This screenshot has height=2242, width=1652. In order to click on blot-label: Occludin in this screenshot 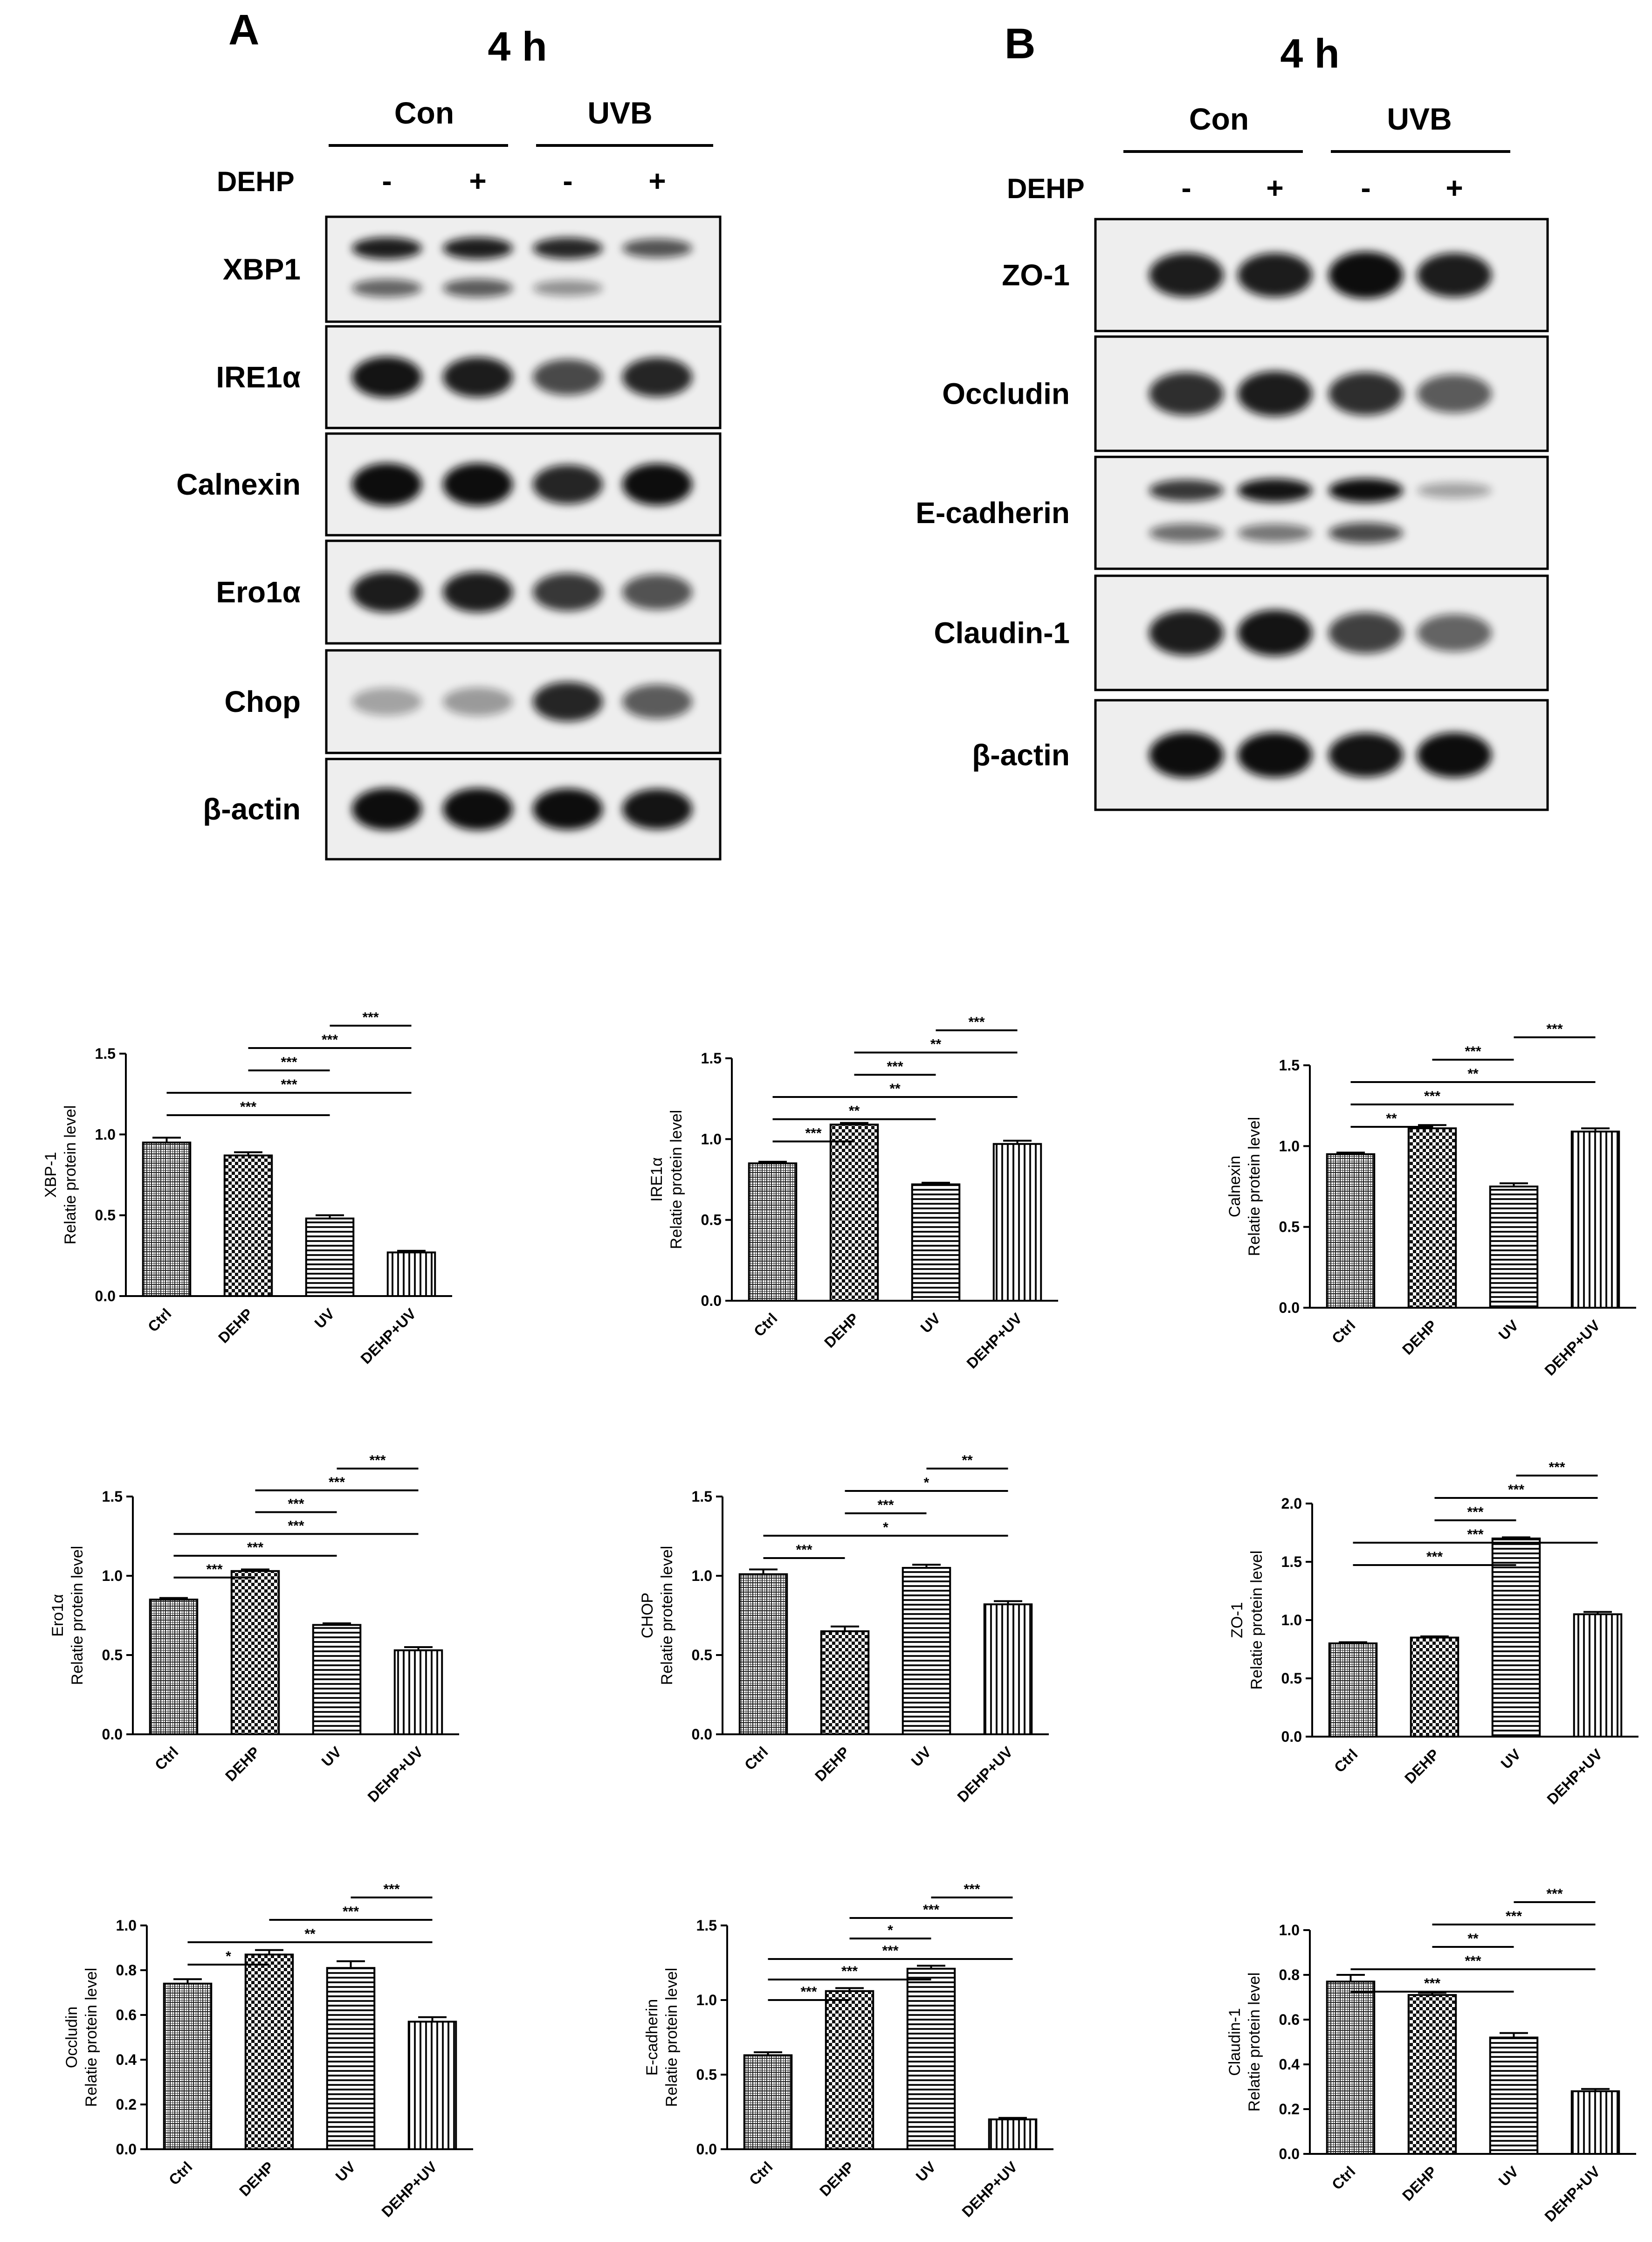, I will do `click(1006, 394)`.